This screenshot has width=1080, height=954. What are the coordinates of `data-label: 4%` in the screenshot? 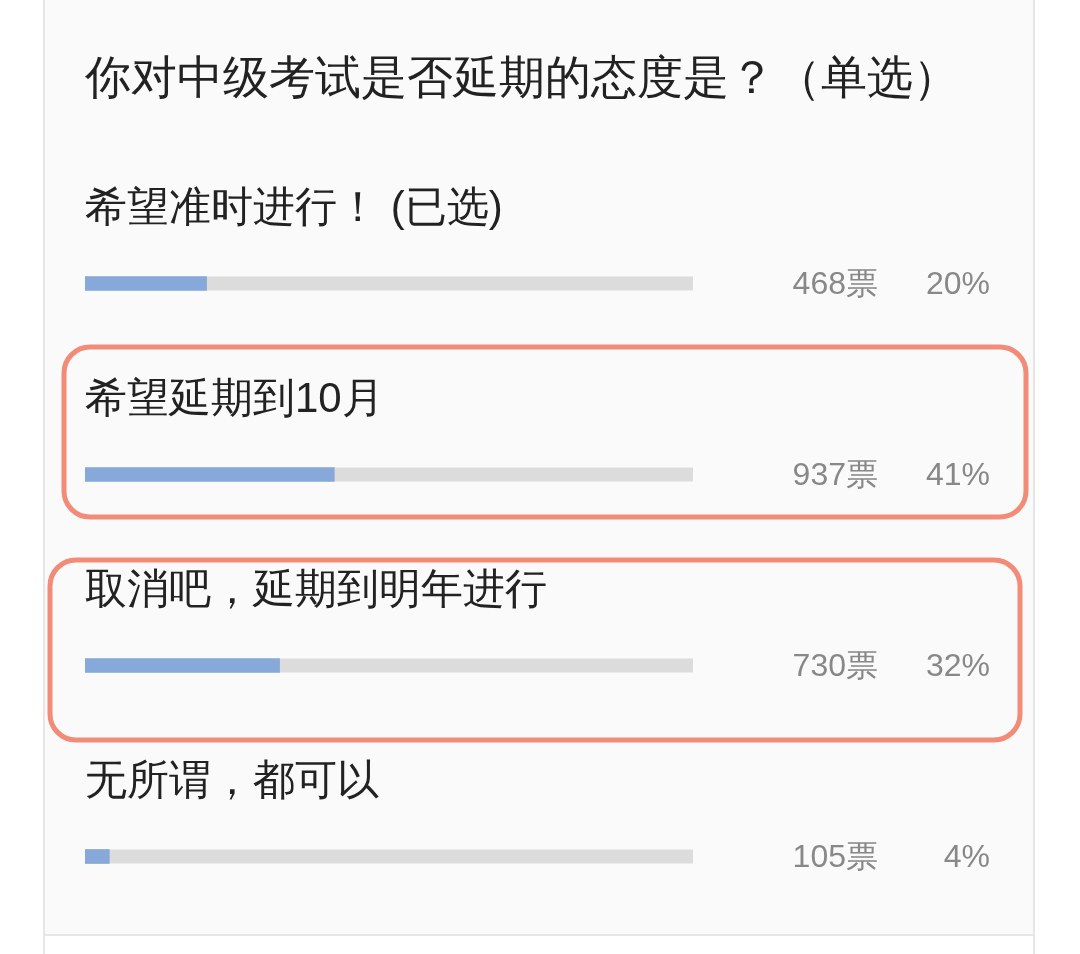 It's located at (966, 856).